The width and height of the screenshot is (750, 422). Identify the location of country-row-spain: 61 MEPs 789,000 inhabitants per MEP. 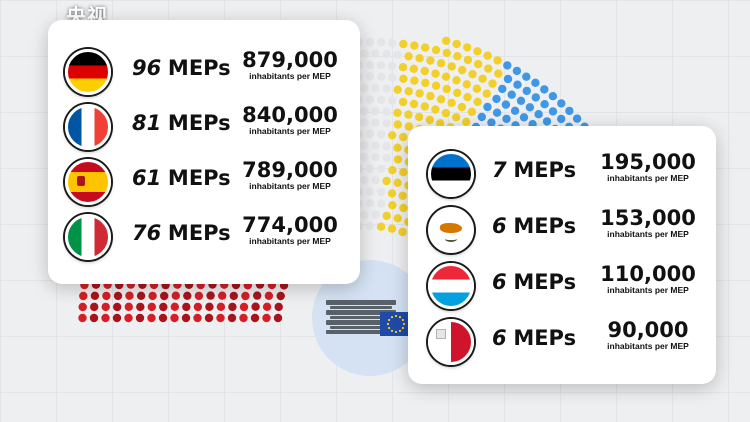
(204, 181).